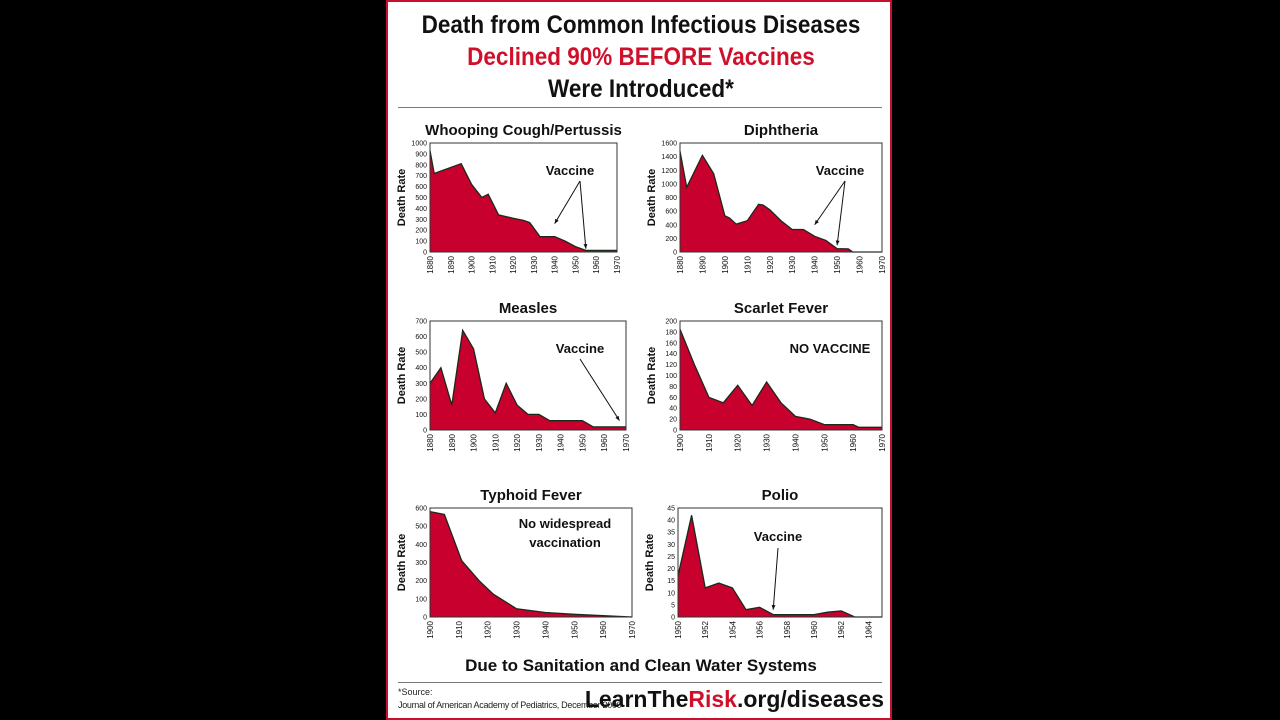  I want to click on y-tick-label: 1600, so click(669, 144).